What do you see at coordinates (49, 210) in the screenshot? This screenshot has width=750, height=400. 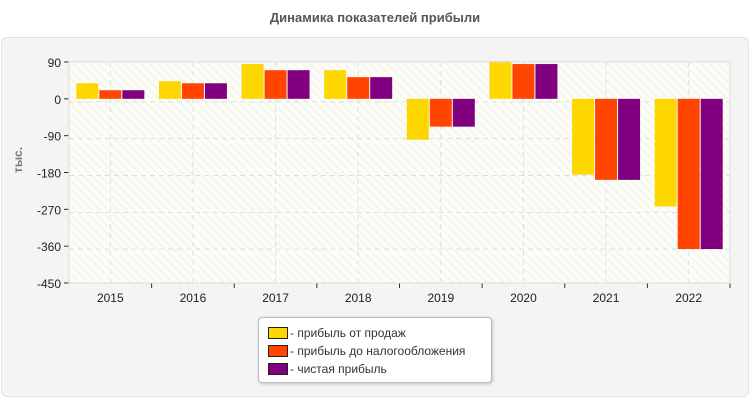 I see `y-tick-label: -270` at bounding box center [49, 210].